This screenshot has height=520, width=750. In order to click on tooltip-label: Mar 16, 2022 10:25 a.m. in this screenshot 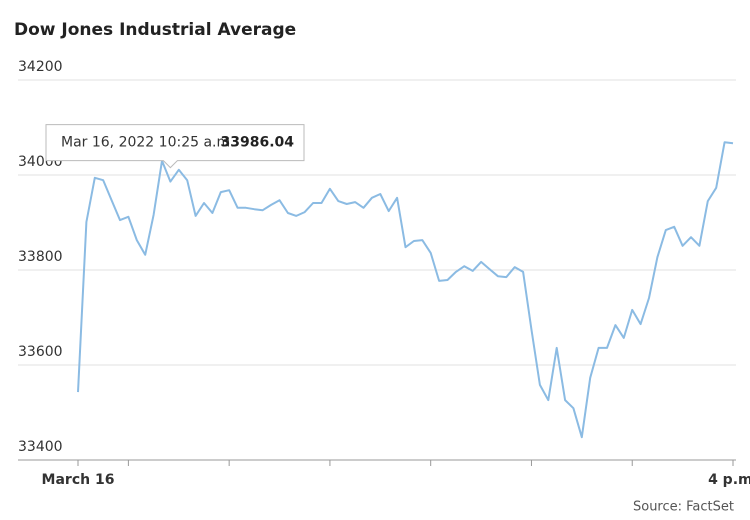, I will do `click(148, 143)`.